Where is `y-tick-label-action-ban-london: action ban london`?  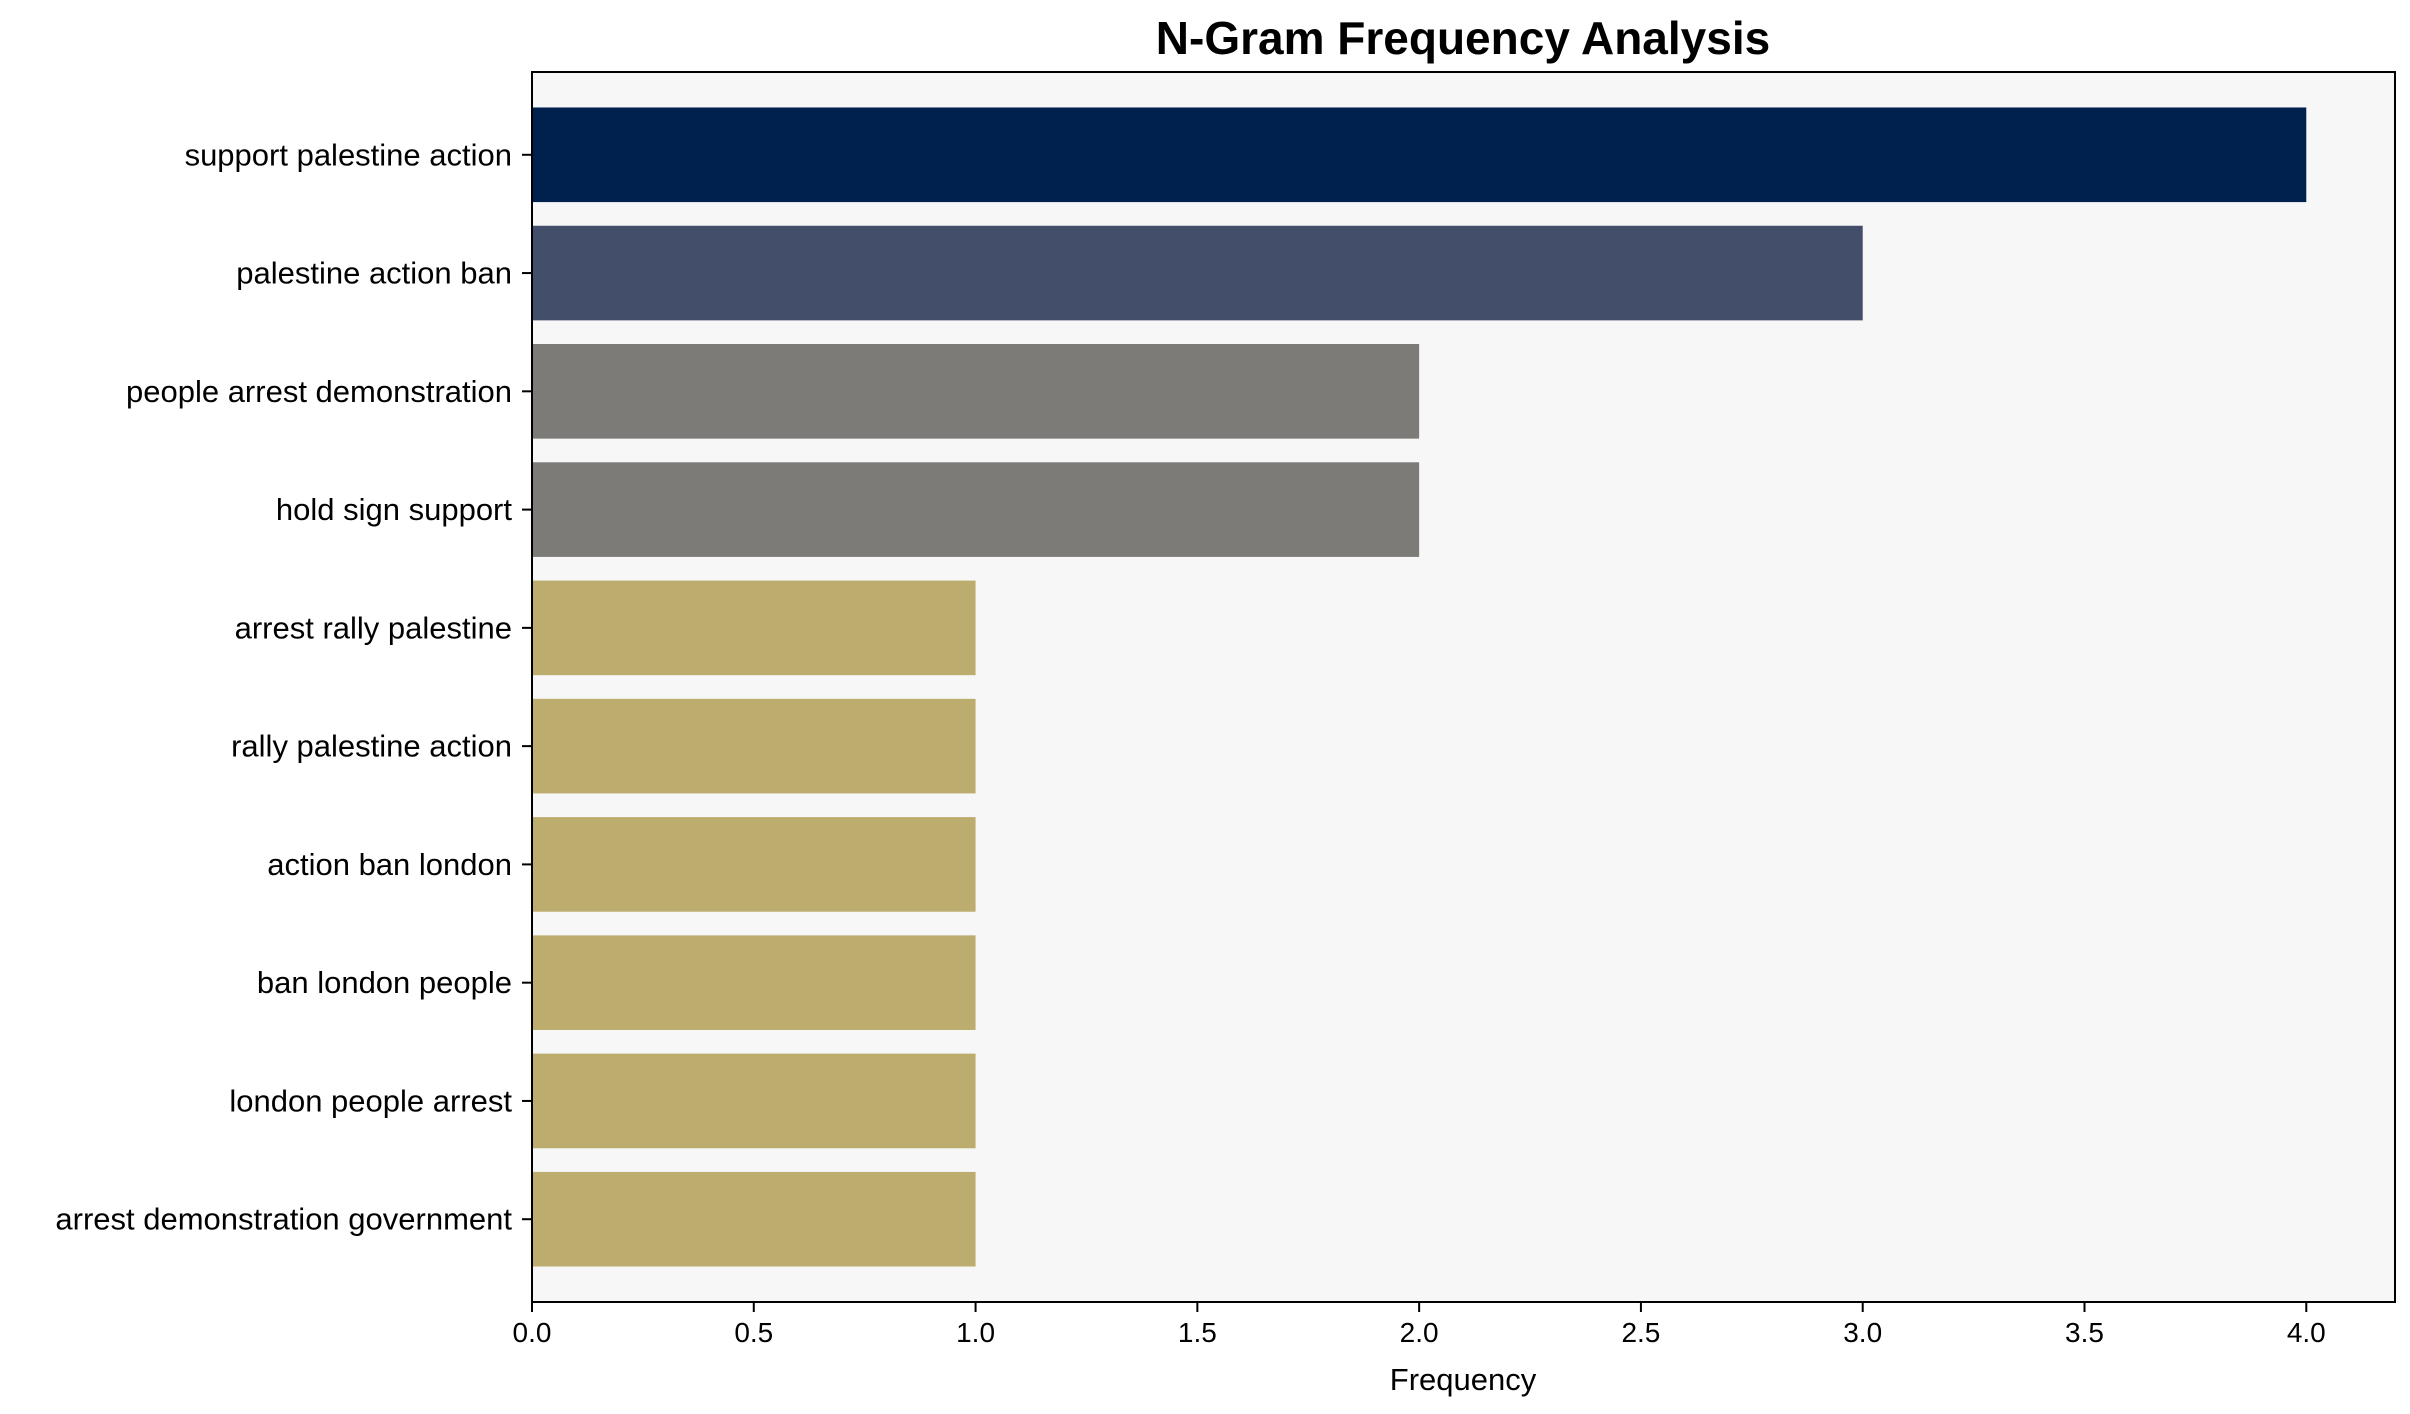 y-tick-label-action-ban-london: action ban london is located at coordinates (389, 864).